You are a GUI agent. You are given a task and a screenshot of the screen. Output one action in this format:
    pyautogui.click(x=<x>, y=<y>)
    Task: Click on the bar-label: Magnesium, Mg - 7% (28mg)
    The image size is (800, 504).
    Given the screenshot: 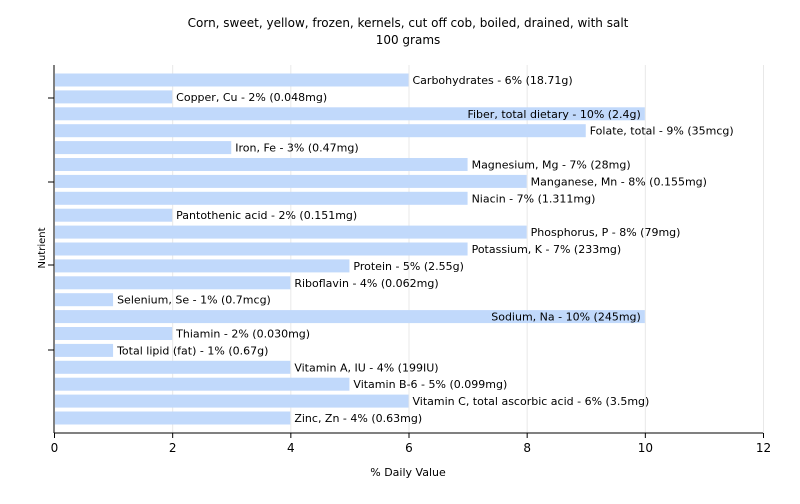 What is the action you would take?
    pyautogui.click(x=551, y=165)
    